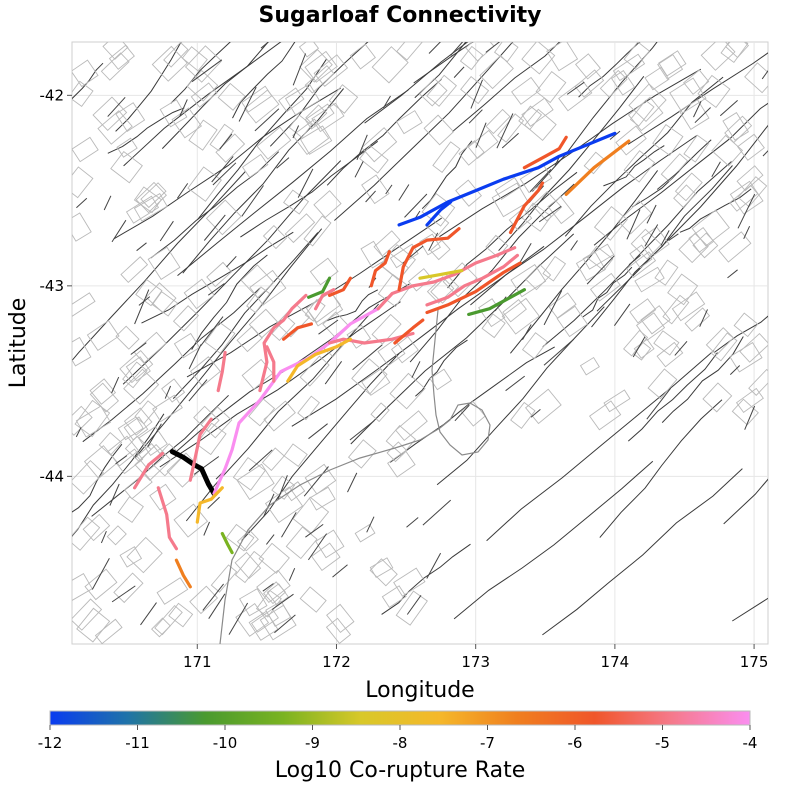 This screenshot has width=800, height=791. I want to click on coastline, so click(355, 476).